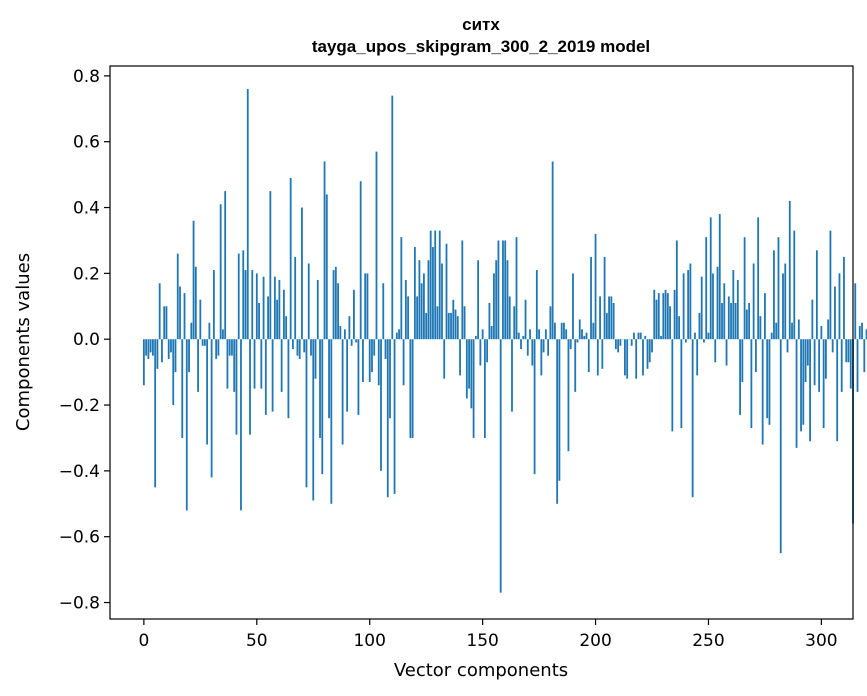  What do you see at coordinates (257, 641) in the screenshot?
I see `x-tick-label: 50` at bounding box center [257, 641].